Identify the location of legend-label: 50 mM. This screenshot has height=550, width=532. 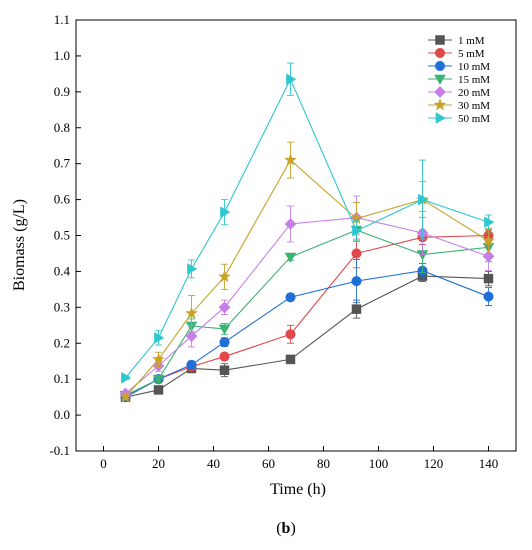
(474, 119).